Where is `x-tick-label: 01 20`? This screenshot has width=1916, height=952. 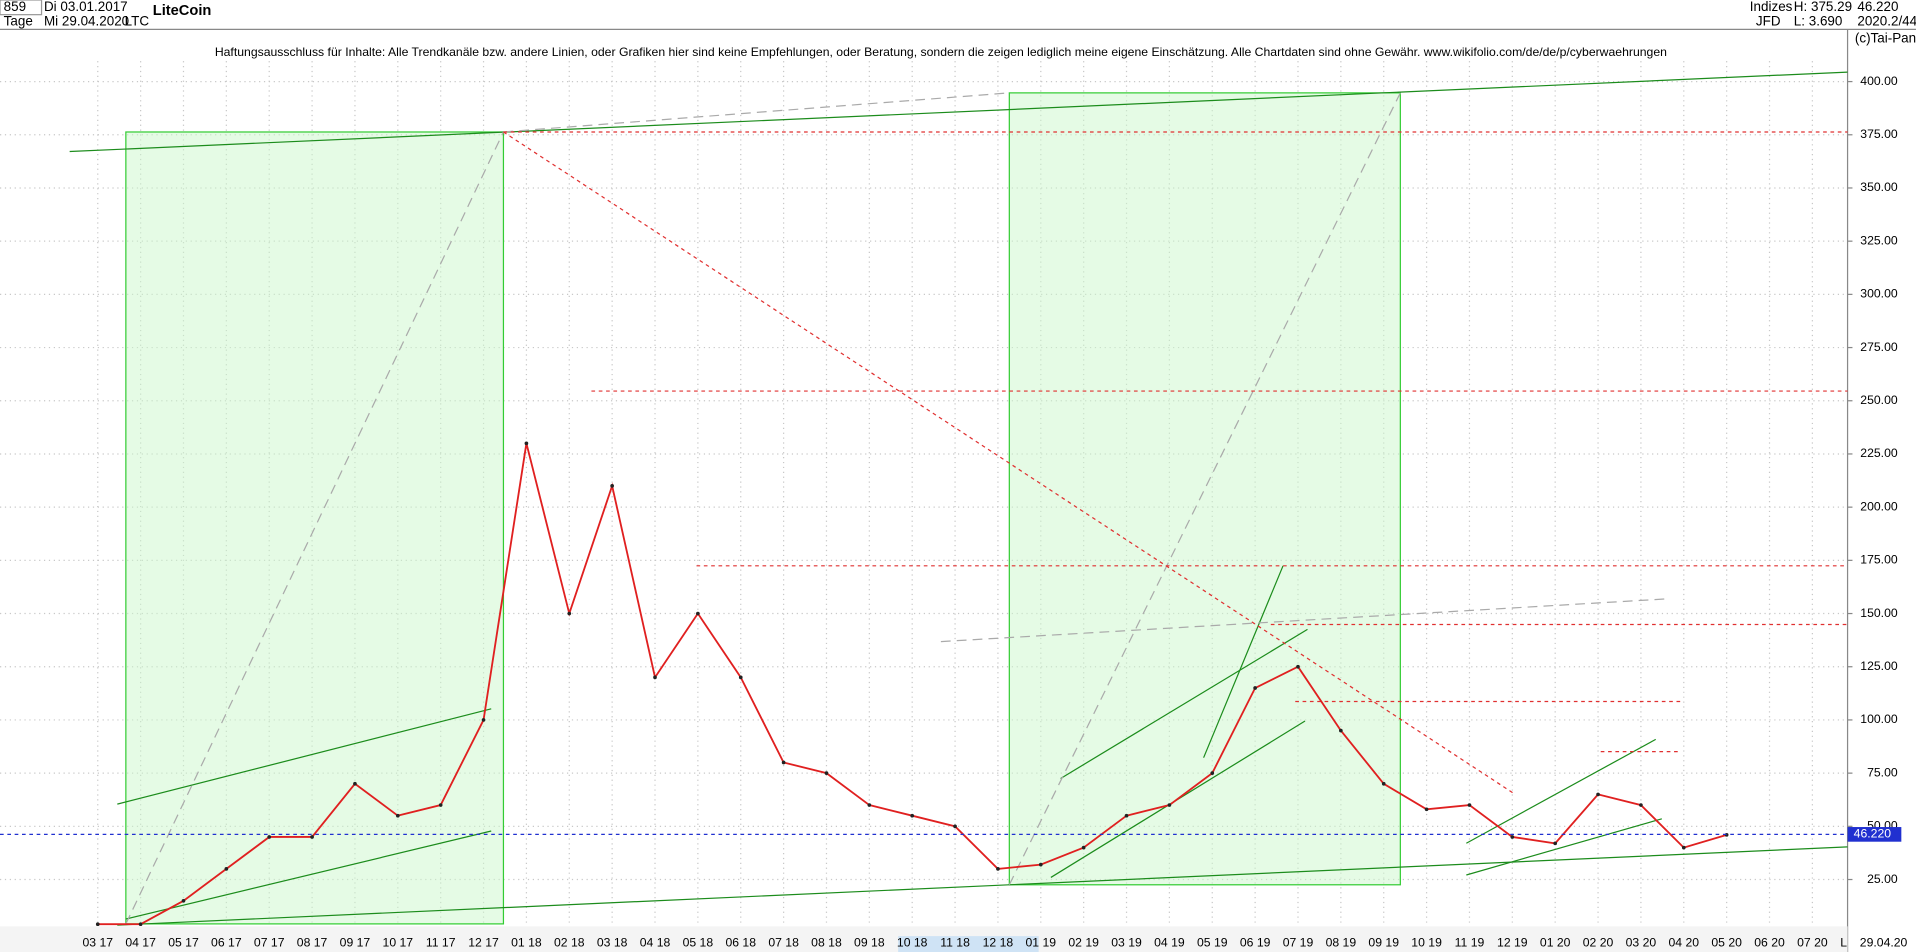 x-tick-label: 01 20 is located at coordinates (1555, 943).